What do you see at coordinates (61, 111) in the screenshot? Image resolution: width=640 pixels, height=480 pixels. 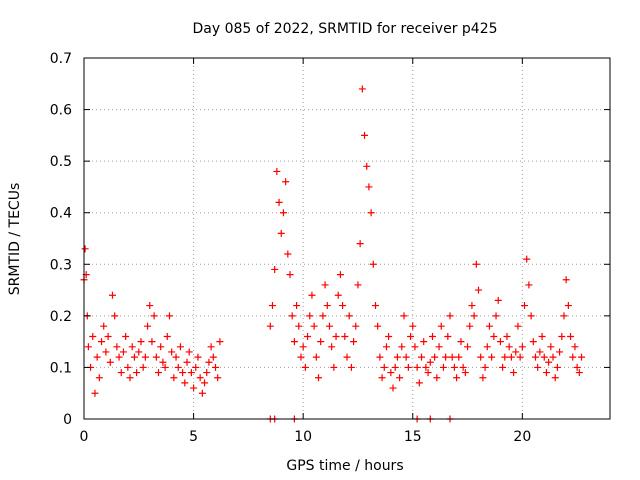 I see `y-tick-label: 0.6` at bounding box center [61, 111].